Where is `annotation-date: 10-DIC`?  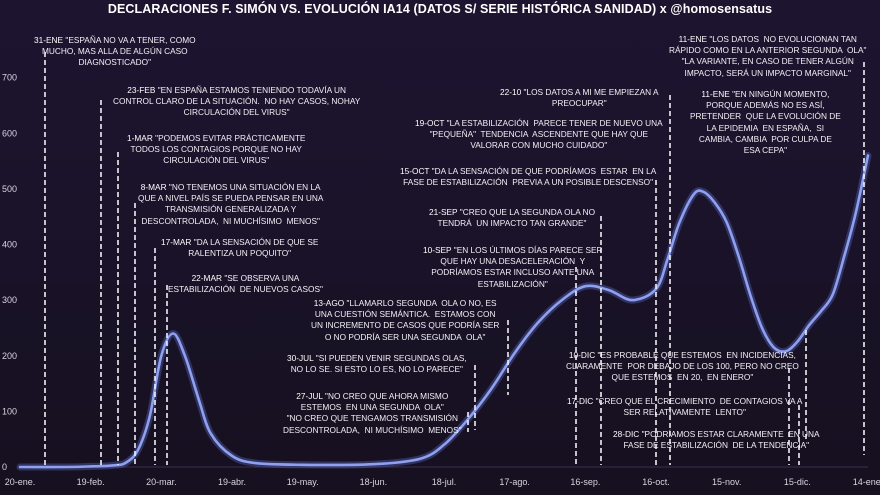 annotation-date: 10-DIC is located at coordinates (582, 355).